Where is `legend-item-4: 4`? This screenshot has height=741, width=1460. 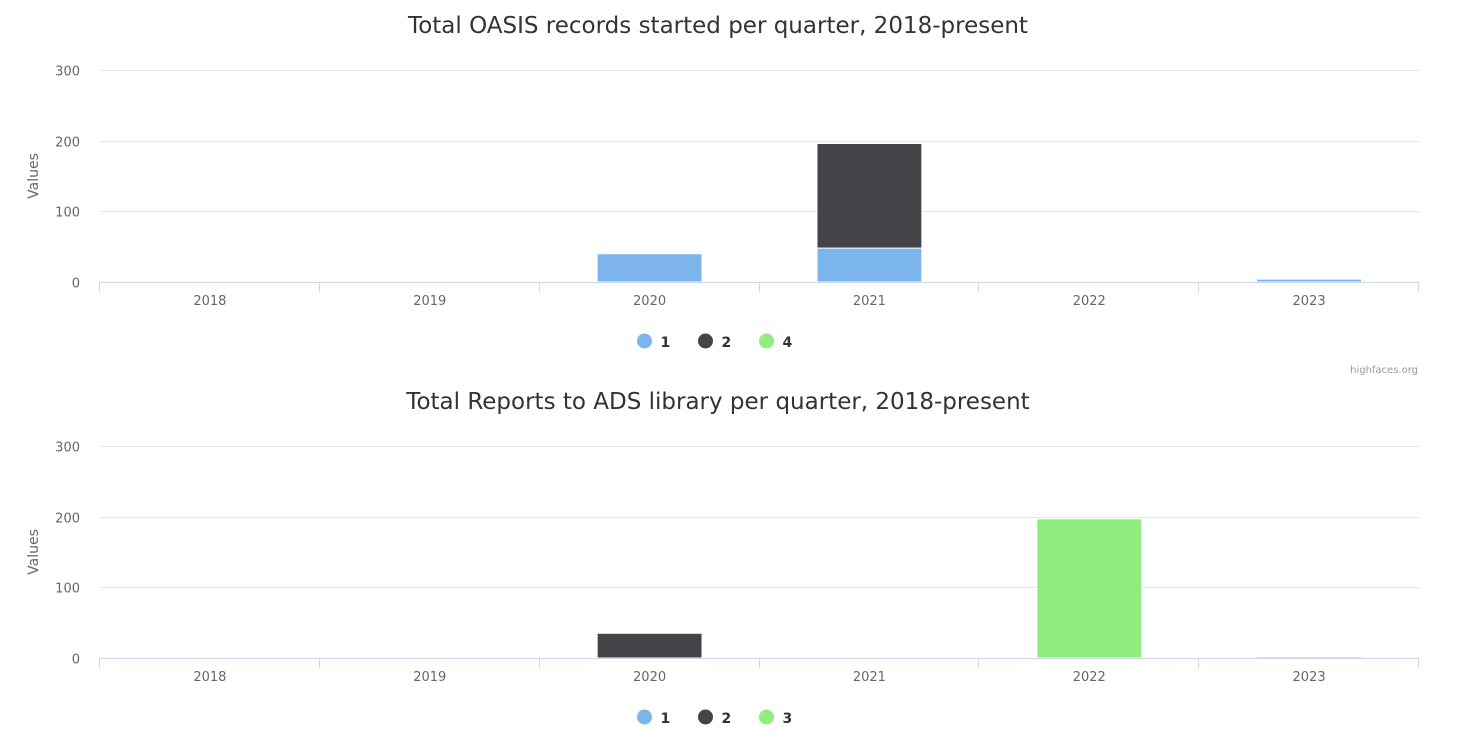 legend-item-4: 4 is located at coordinates (776, 342).